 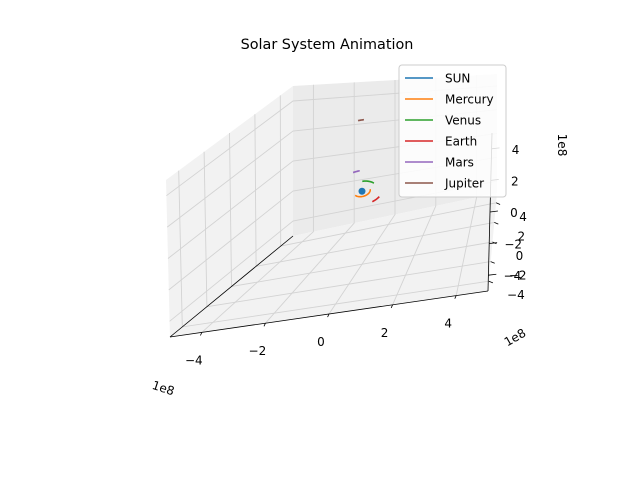 What do you see at coordinates (516, 295) in the screenshot?
I see `y-tick-label: −4` at bounding box center [516, 295].